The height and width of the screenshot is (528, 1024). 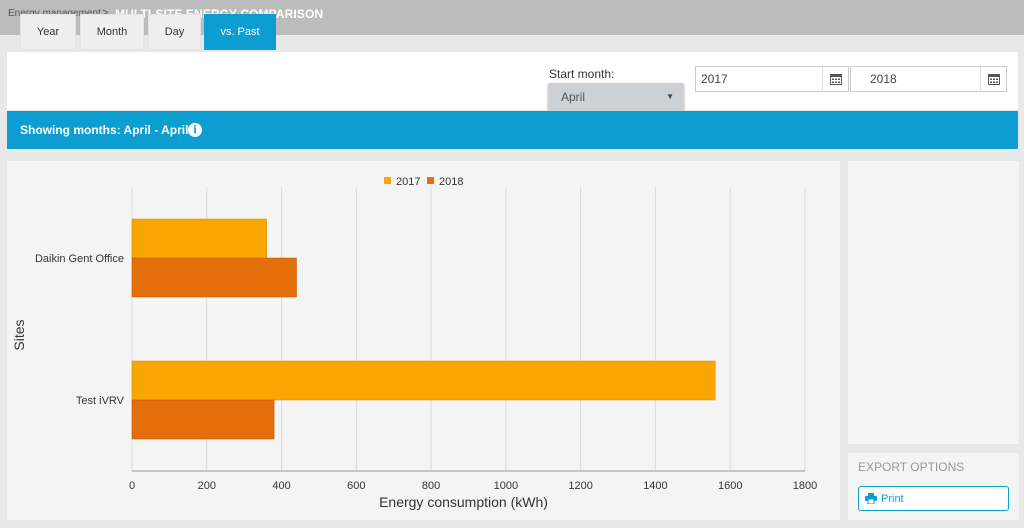 What do you see at coordinates (54, 13) in the screenshot?
I see `breadcrumb-energy-management: Energy management` at bounding box center [54, 13].